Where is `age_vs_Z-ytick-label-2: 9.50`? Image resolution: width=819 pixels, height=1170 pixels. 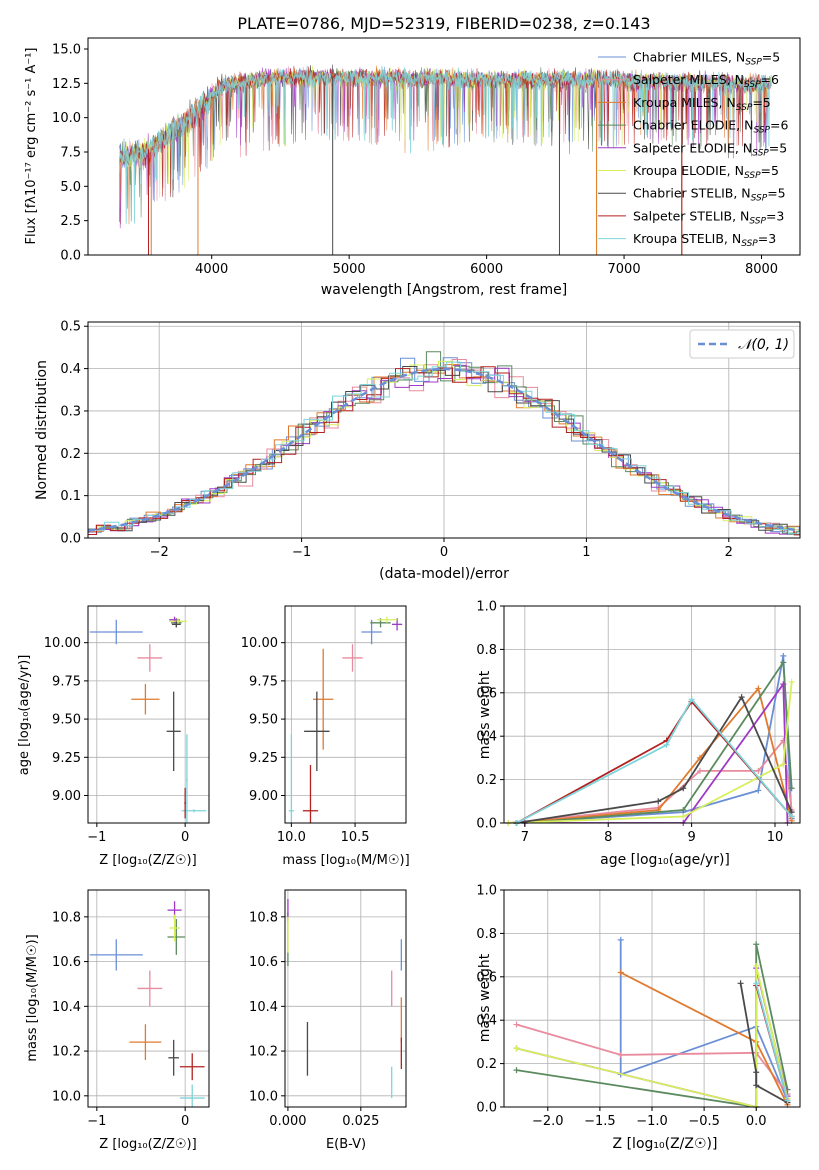 age_vs_Z-ytick-label-2: 9.50 is located at coordinates (66, 720).